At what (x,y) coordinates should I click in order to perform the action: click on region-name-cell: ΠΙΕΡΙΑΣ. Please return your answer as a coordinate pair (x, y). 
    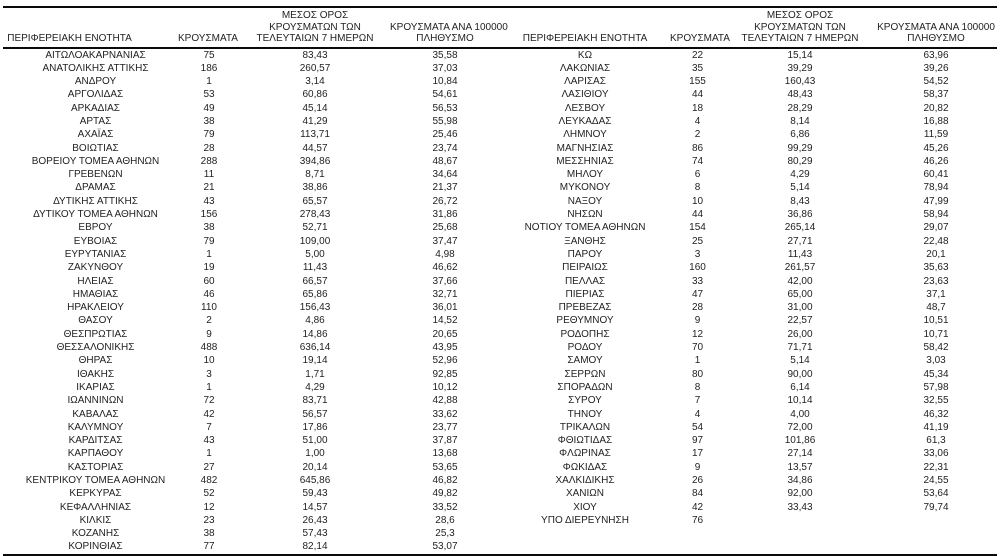
    Looking at the image, I should click on (585, 294).